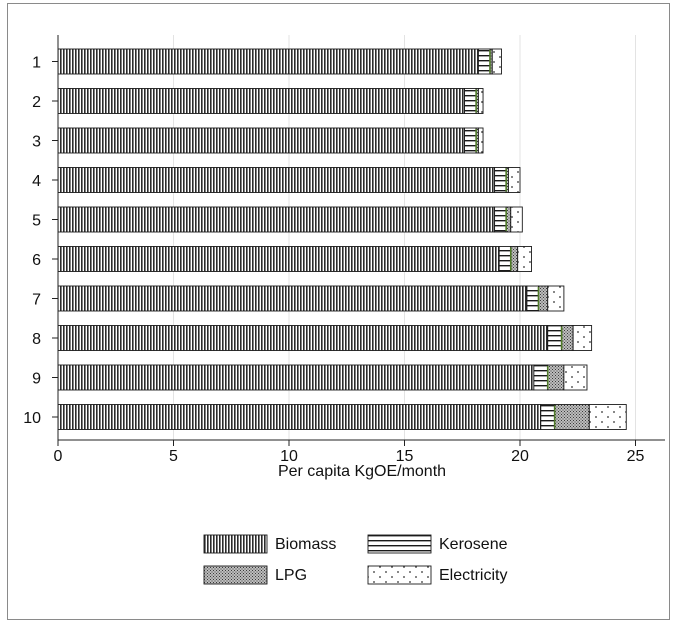 The height and width of the screenshot is (625, 680). What do you see at coordinates (355, 559) in the screenshot?
I see `legend: Biomass Kerosene LPG Electricity` at bounding box center [355, 559].